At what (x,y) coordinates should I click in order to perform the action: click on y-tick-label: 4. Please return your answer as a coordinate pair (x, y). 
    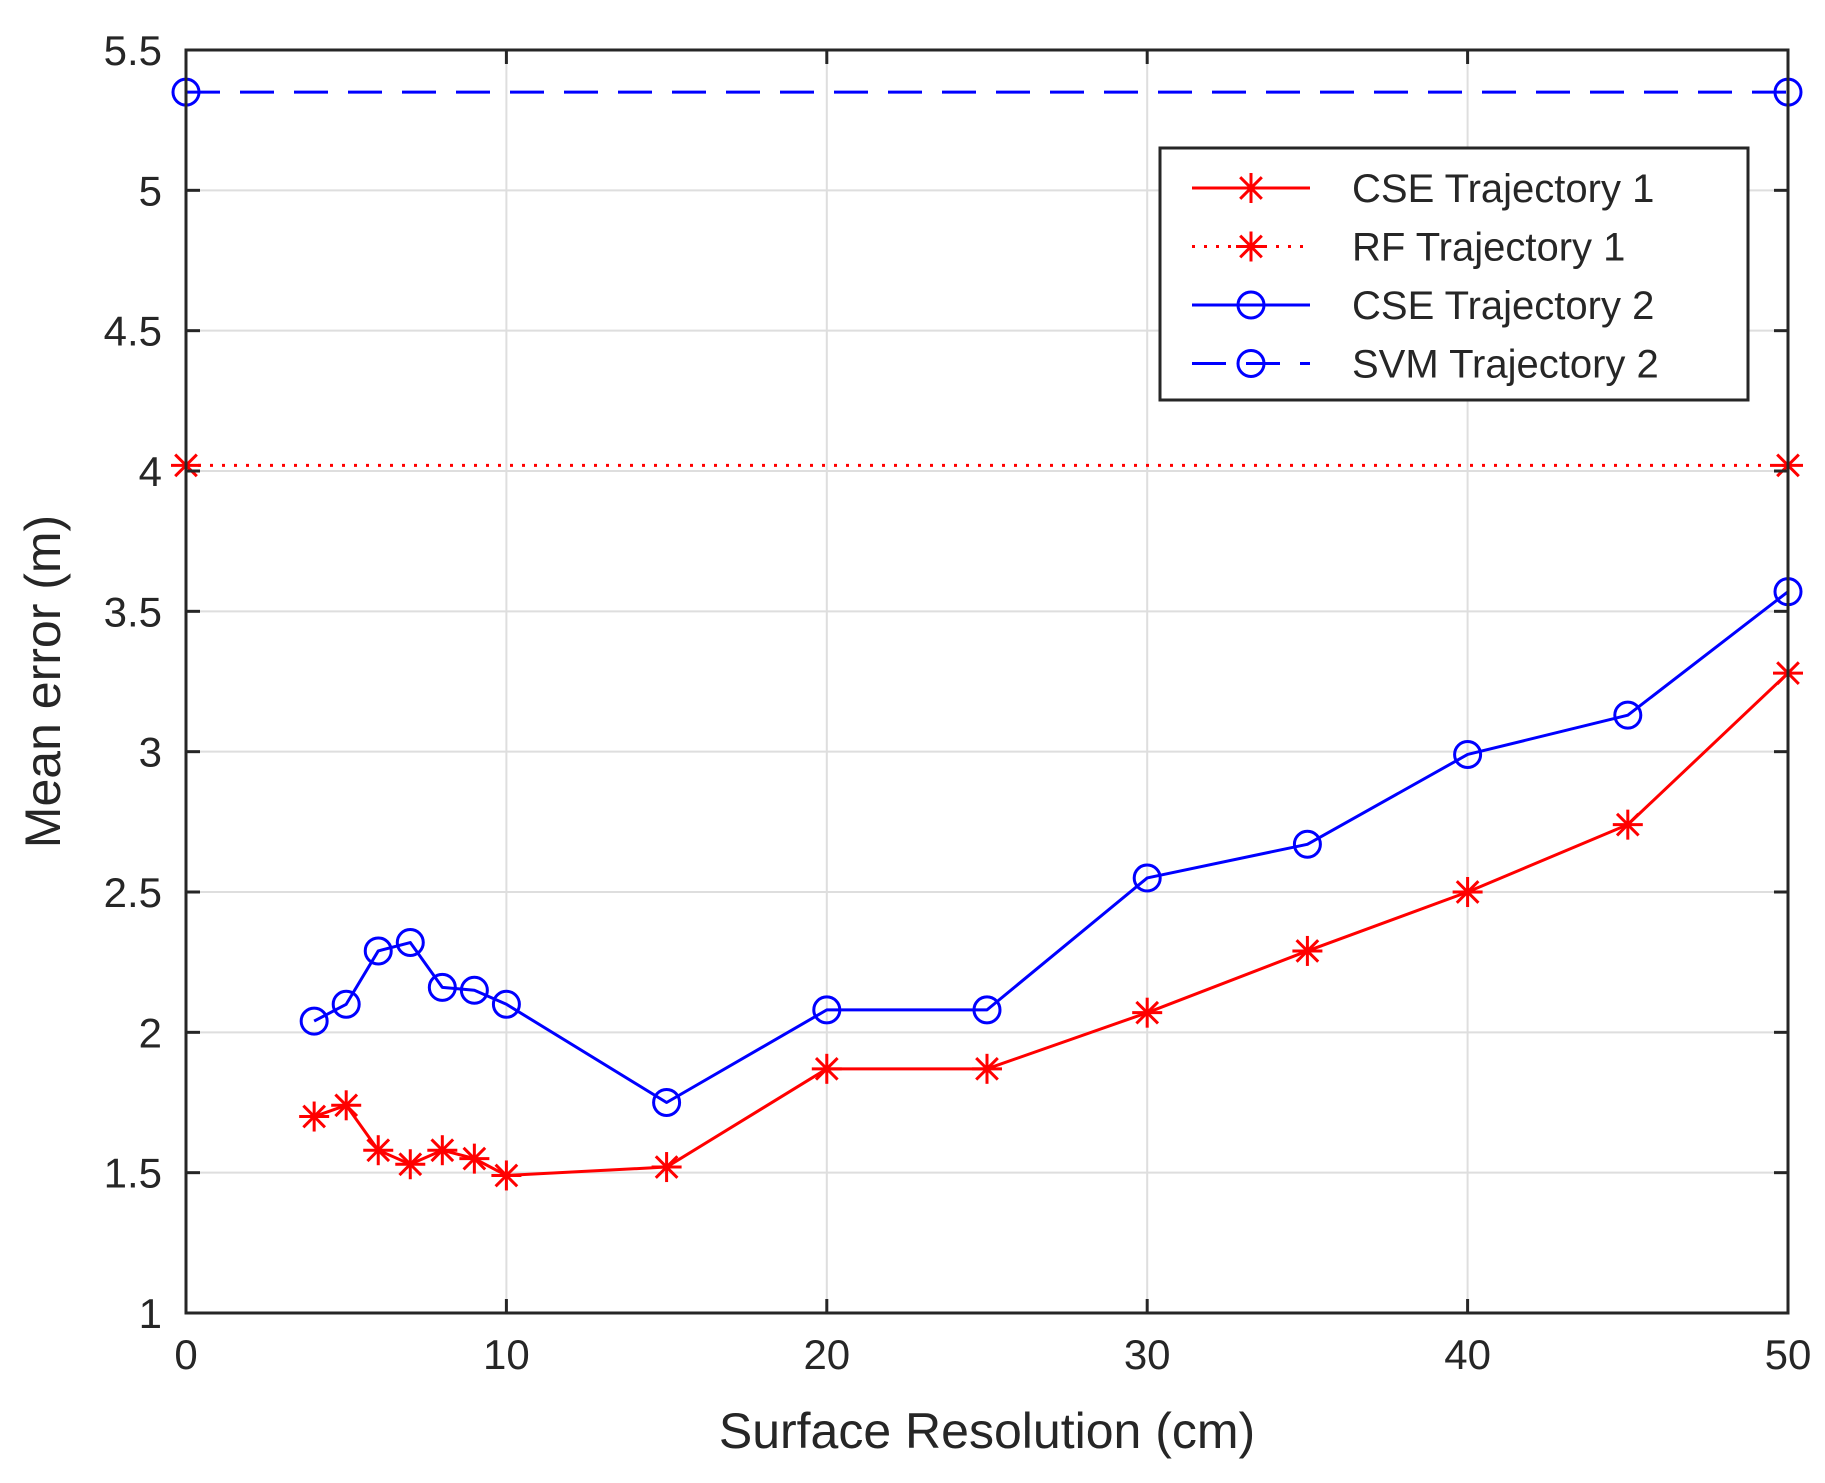
    Looking at the image, I should click on (150, 471).